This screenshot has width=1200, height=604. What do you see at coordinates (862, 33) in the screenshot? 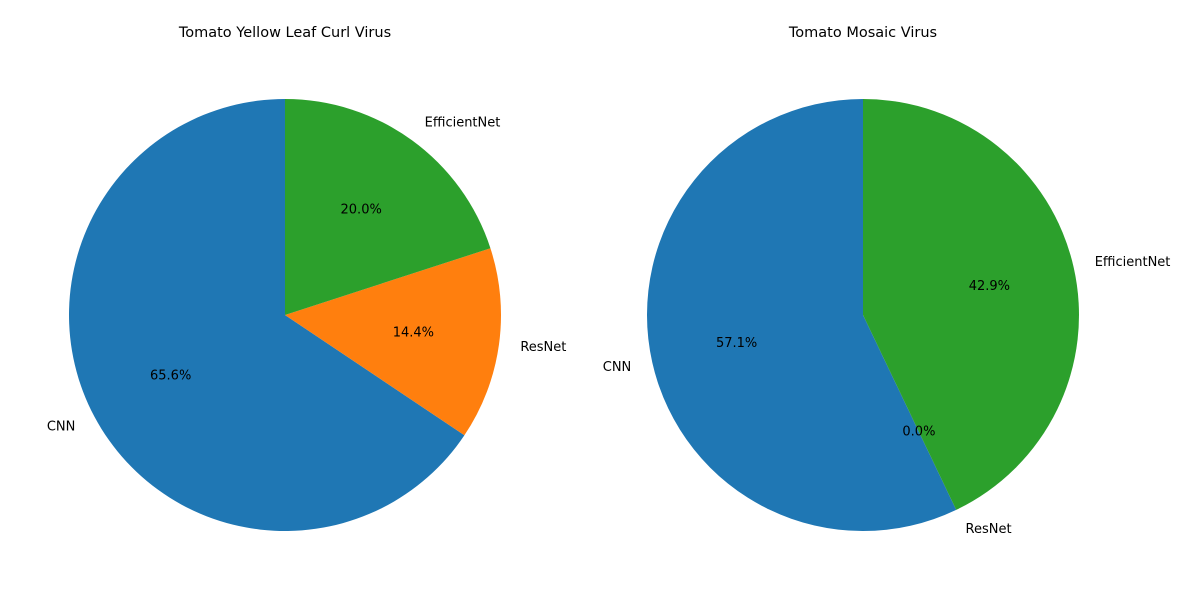
I see `chart-title: Tomato Mosaic Virus` at bounding box center [862, 33].